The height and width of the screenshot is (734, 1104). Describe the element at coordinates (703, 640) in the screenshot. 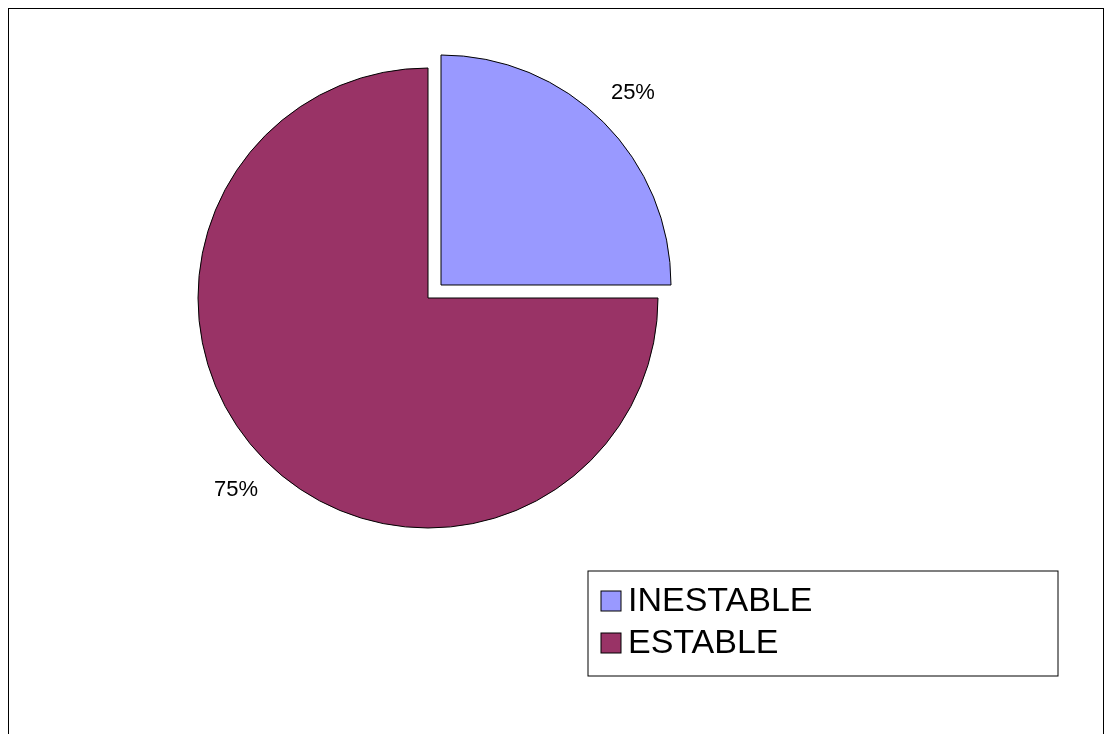

I see `legend-label: ESTABLE` at that location.